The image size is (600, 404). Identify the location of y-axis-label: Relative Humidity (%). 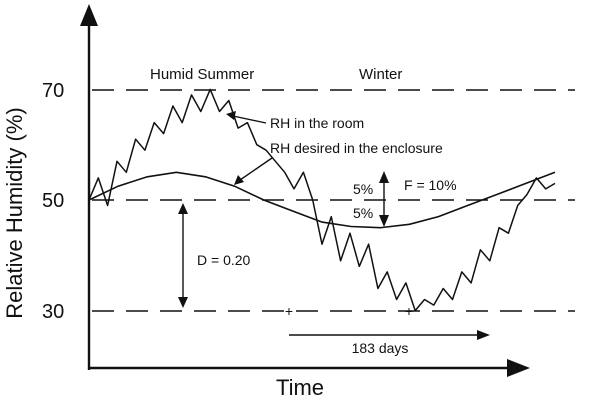
(14, 213).